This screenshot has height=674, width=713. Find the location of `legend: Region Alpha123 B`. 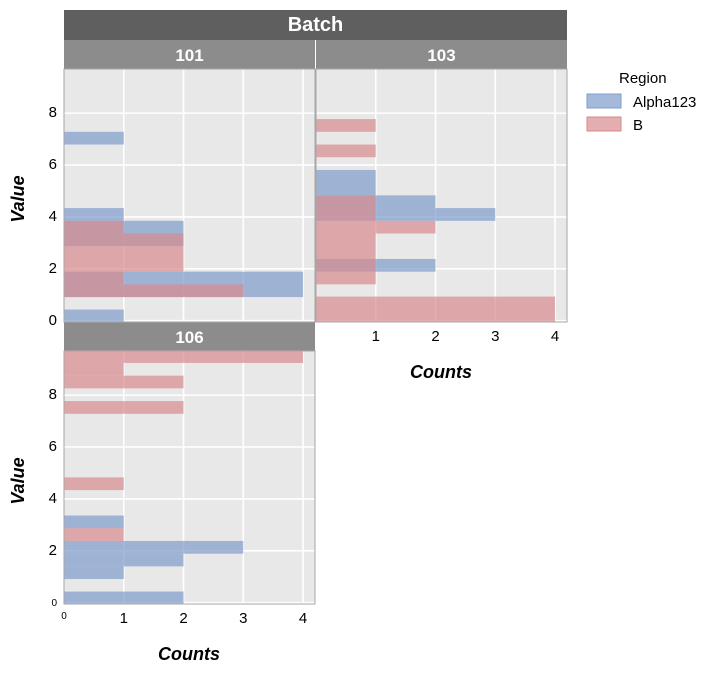

legend: Region Alpha123 B is located at coordinates (641, 102).